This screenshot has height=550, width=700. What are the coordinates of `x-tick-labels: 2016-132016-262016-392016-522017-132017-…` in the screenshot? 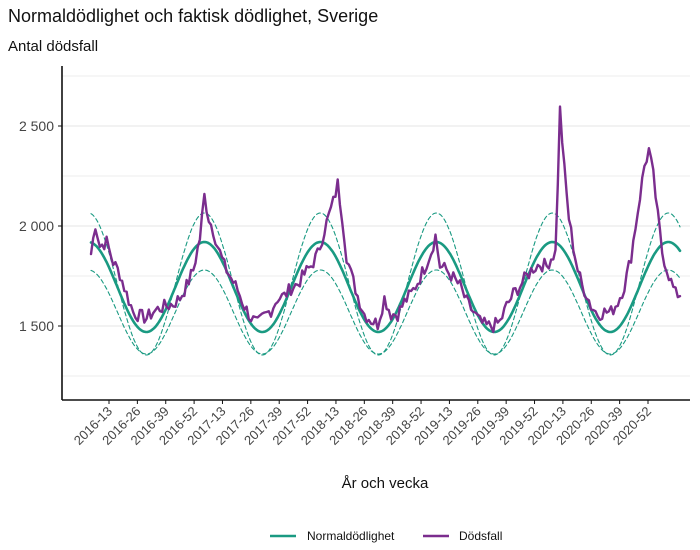 It's located at (362, 424).